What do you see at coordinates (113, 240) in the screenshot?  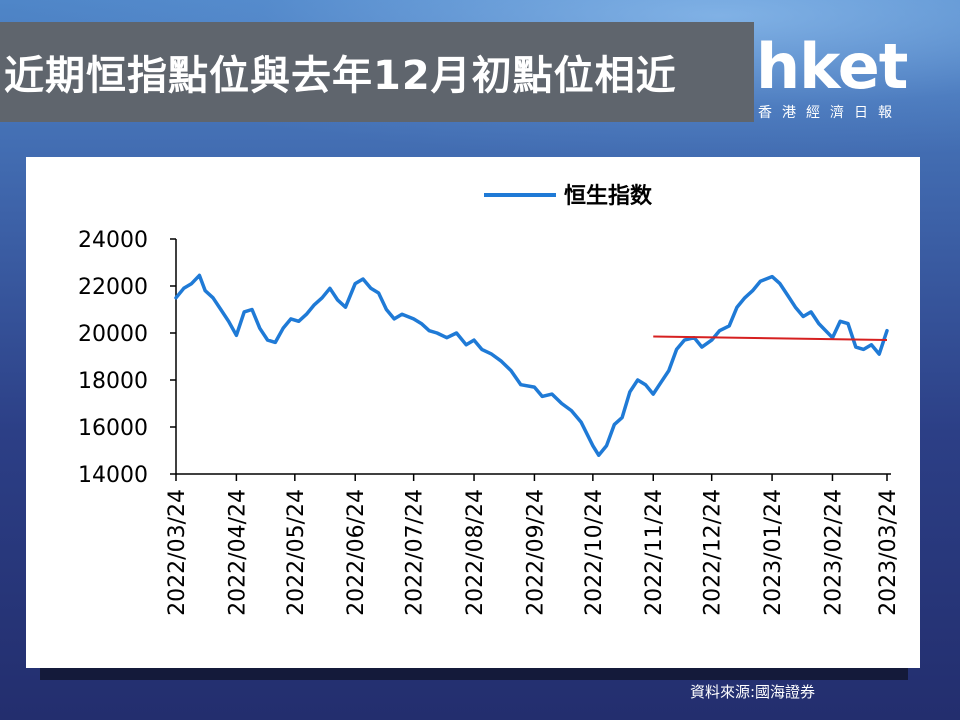 I see `y-tick-label: 24000` at bounding box center [113, 240].